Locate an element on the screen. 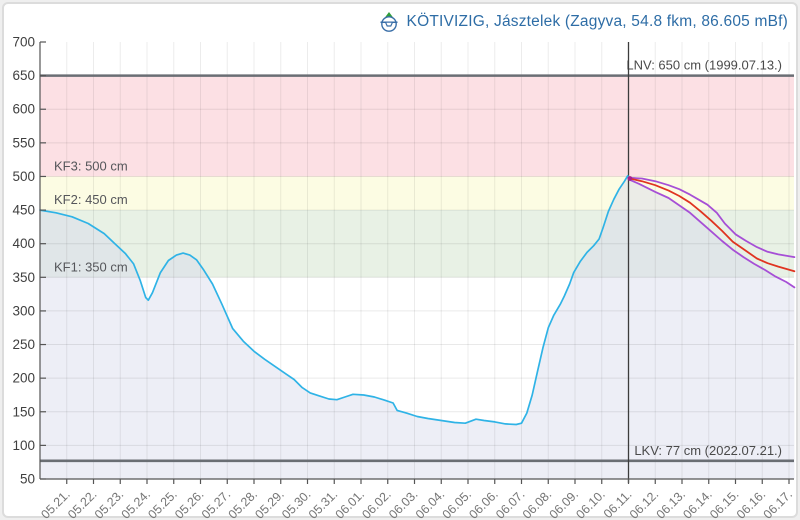 Image resolution: width=800 pixels, height=520 pixels. kf-threshold-label: KF3: 500 cm is located at coordinates (91, 165).